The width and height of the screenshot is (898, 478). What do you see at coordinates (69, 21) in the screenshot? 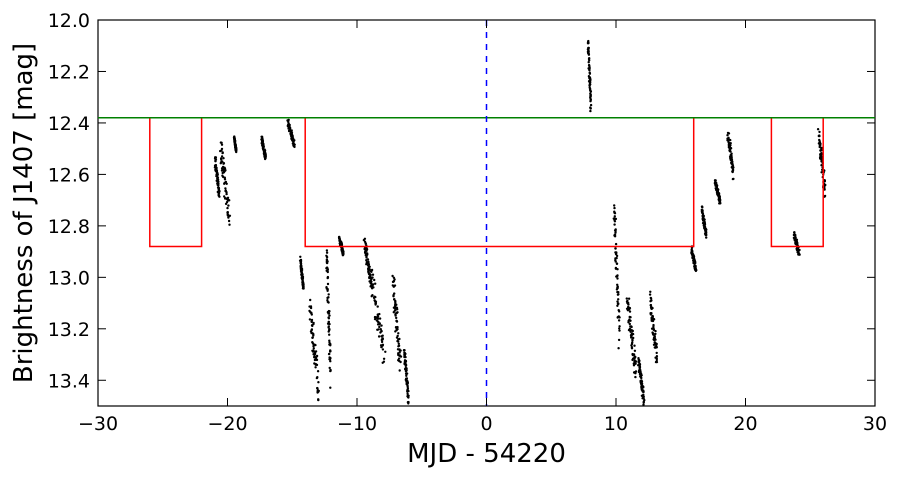
I see `y-tick-label: 12.0` at bounding box center [69, 21].